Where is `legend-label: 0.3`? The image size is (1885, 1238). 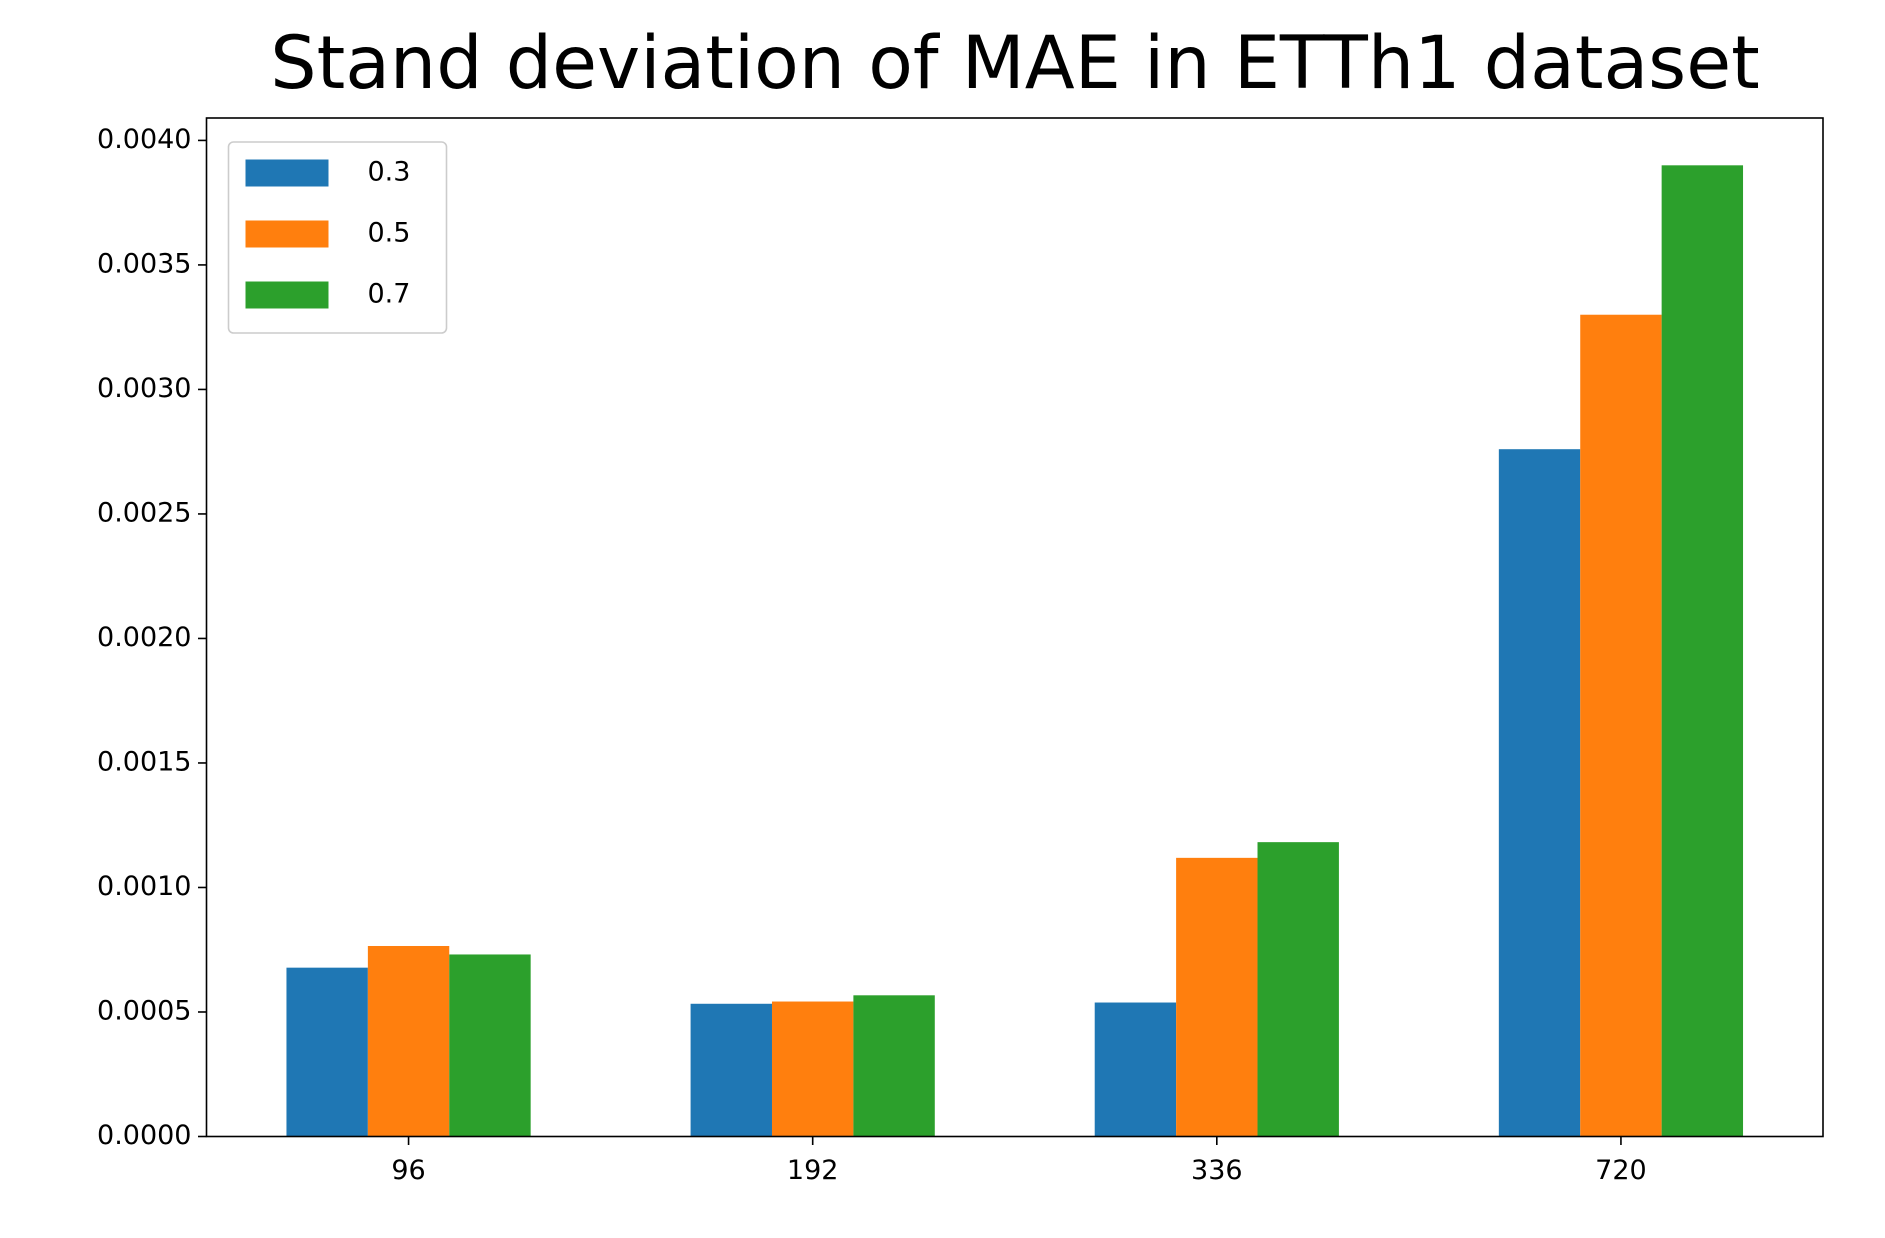
legend-label: 0.3 is located at coordinates (389, 172).